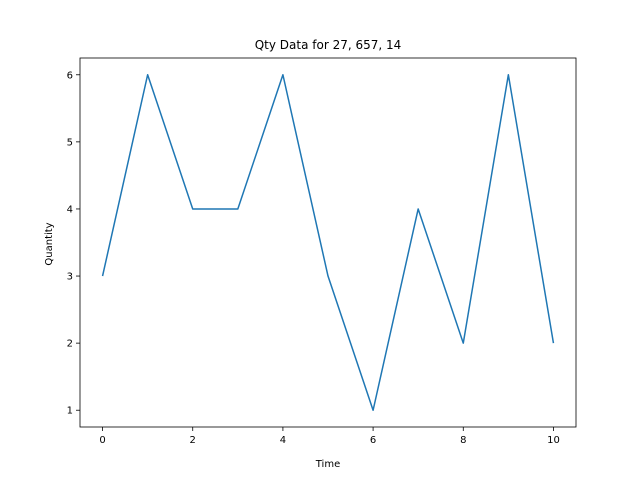 Image resolution: width=640 pixels, height=480 pixels. I want to click on x-tick-label-10: 10, so click(553, 440).